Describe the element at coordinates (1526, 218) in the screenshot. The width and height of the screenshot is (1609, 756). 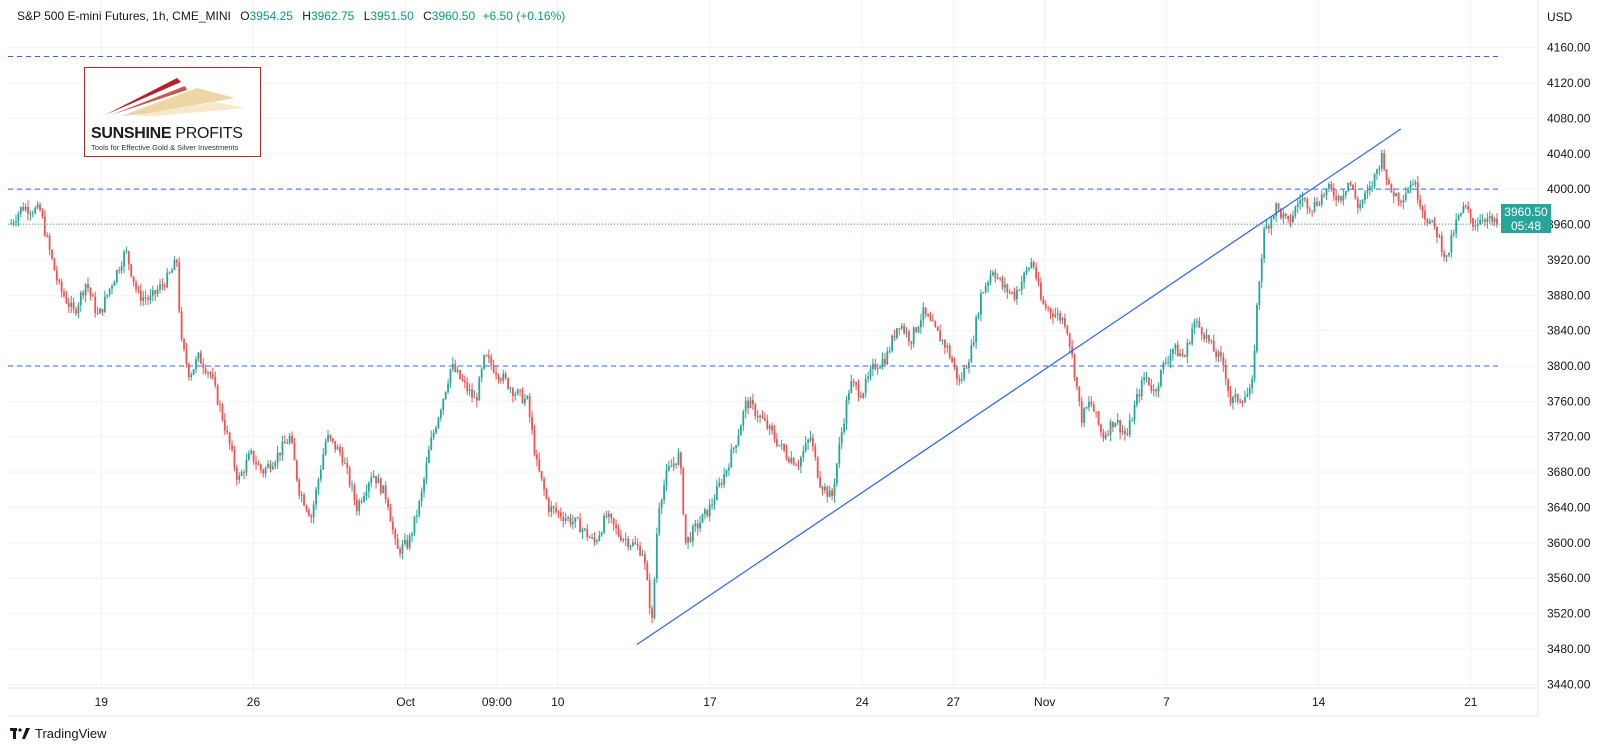
I see `last-price-tag: 3960.50 05:48` at that location.